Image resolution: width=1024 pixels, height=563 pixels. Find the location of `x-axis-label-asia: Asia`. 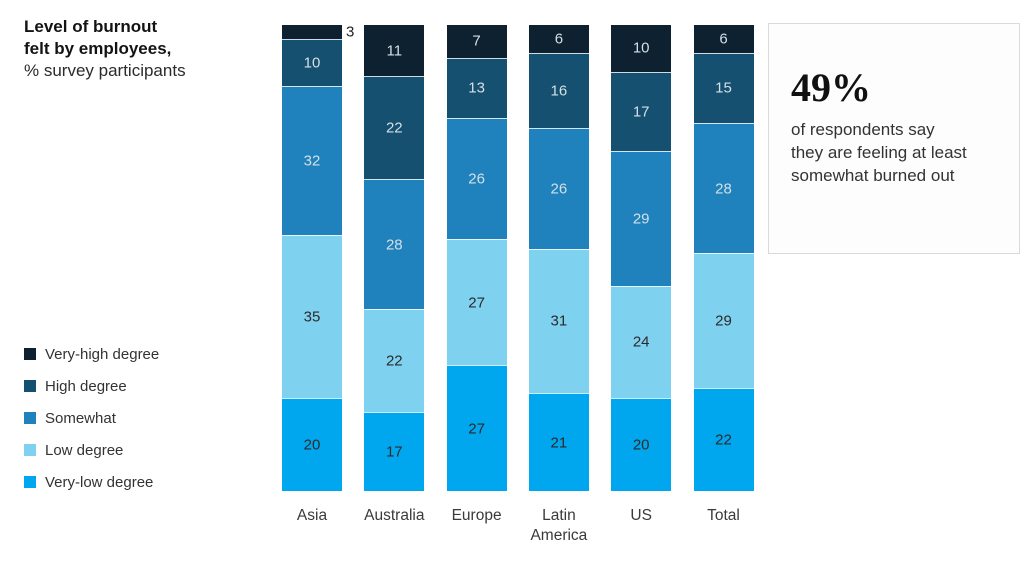

x-axis-label-asia: Asia is located at coordinates (312, 515).